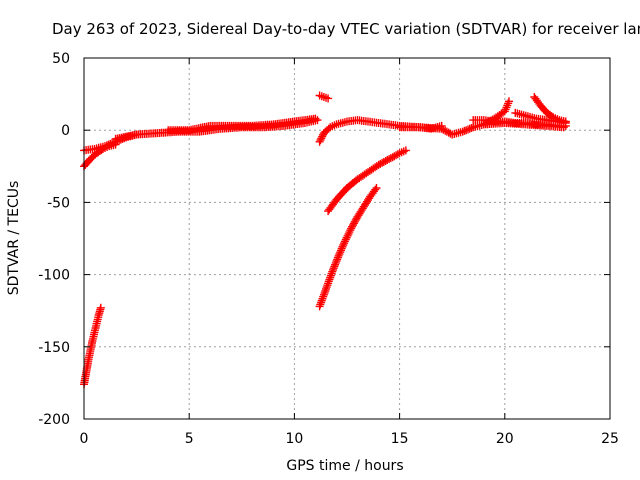 The image size is (640, 480). What do you see at coordinates (505, 439) in the screenshot?
I see `x-tick-label-4: 20` at bounding box center [505, 439].